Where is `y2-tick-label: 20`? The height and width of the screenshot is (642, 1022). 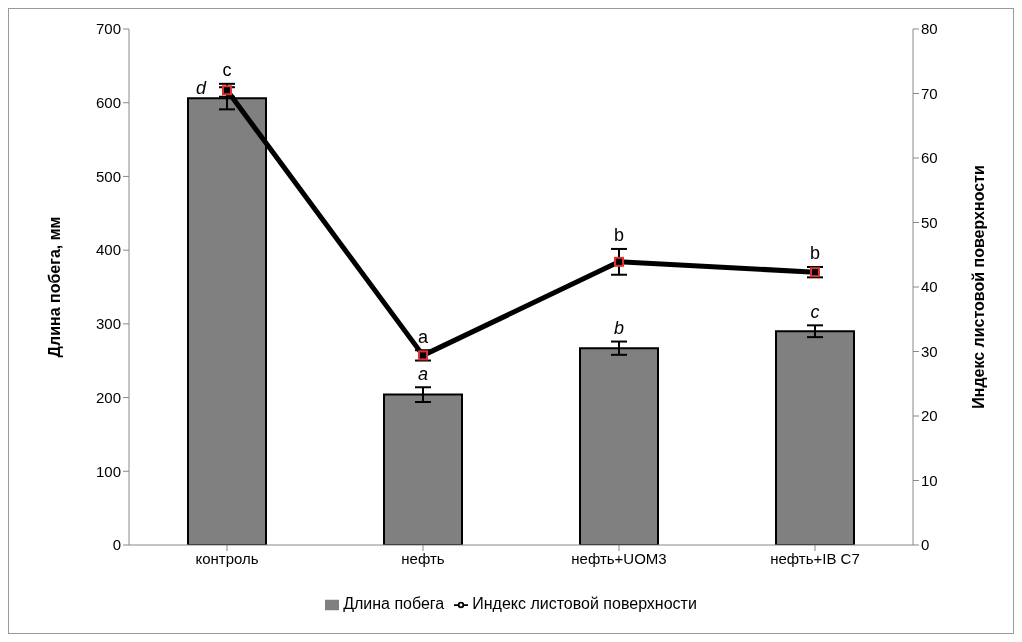
y2-tick-label: 20 is located at coordinates (929, 416).